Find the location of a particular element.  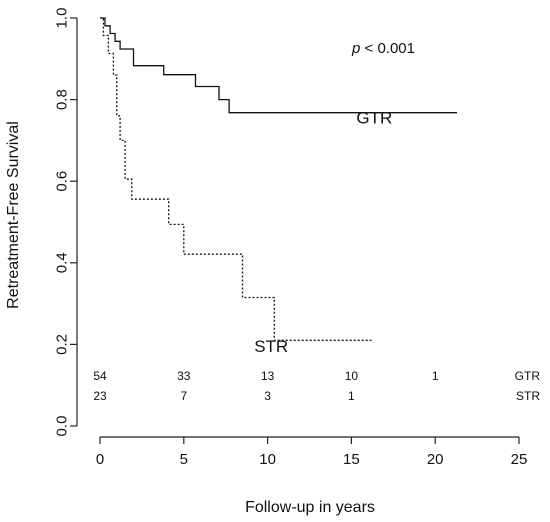

x-tick-label: 0 is located at coordinates (100, 459).